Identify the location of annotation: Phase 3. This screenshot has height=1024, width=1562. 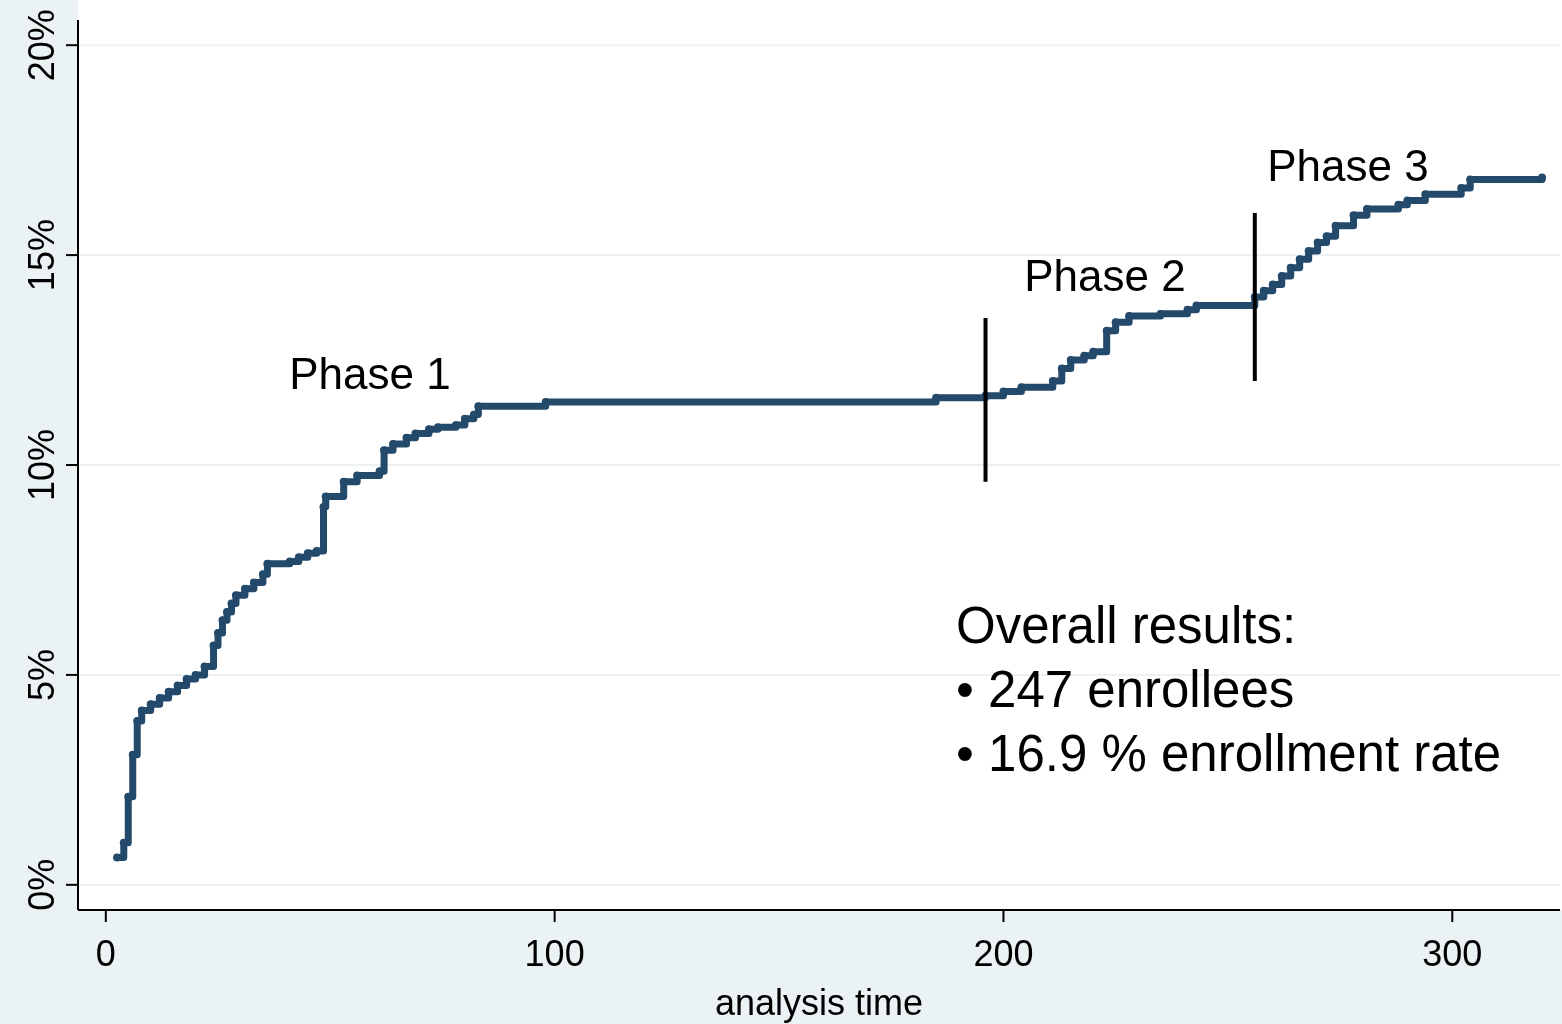
(1348, 165).